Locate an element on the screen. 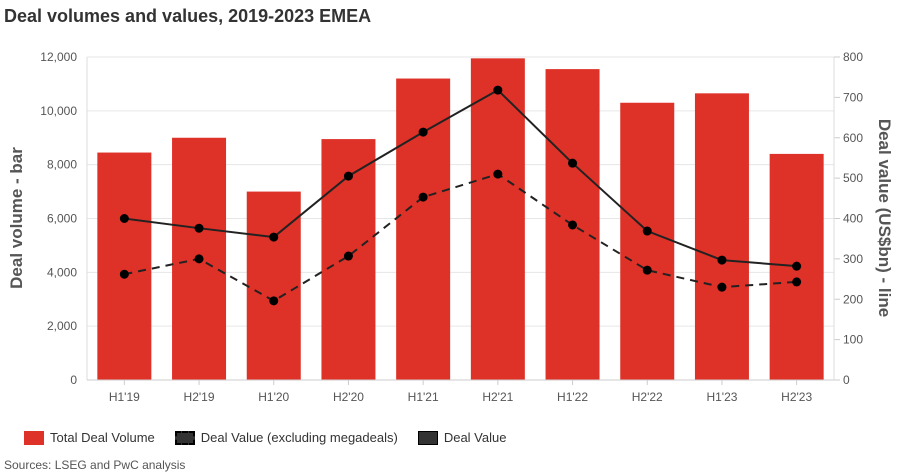 The image size is (900, 473). y-tick-label: 8,000 is located at coordinates (62, 165).